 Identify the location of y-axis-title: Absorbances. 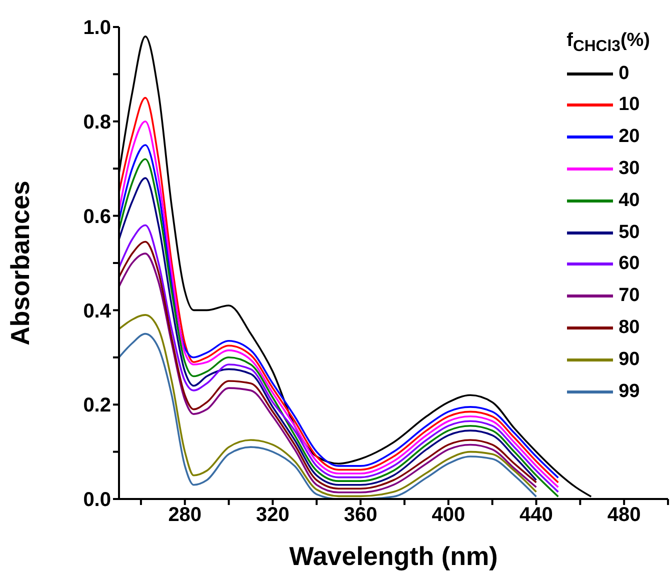
(20, 263).